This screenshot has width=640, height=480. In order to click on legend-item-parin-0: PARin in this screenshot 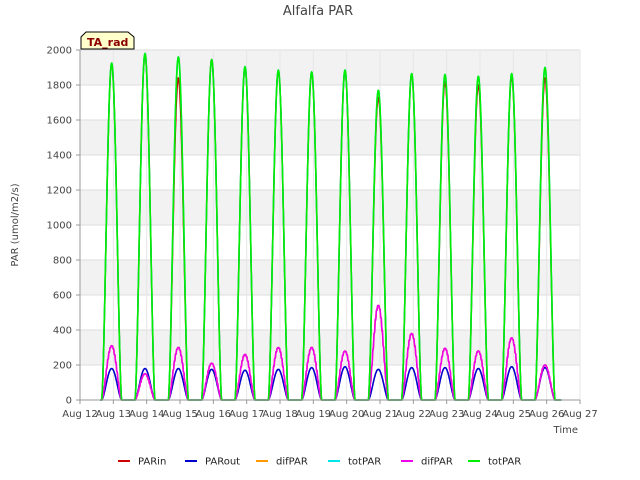, I will do `click(142, 462)`.